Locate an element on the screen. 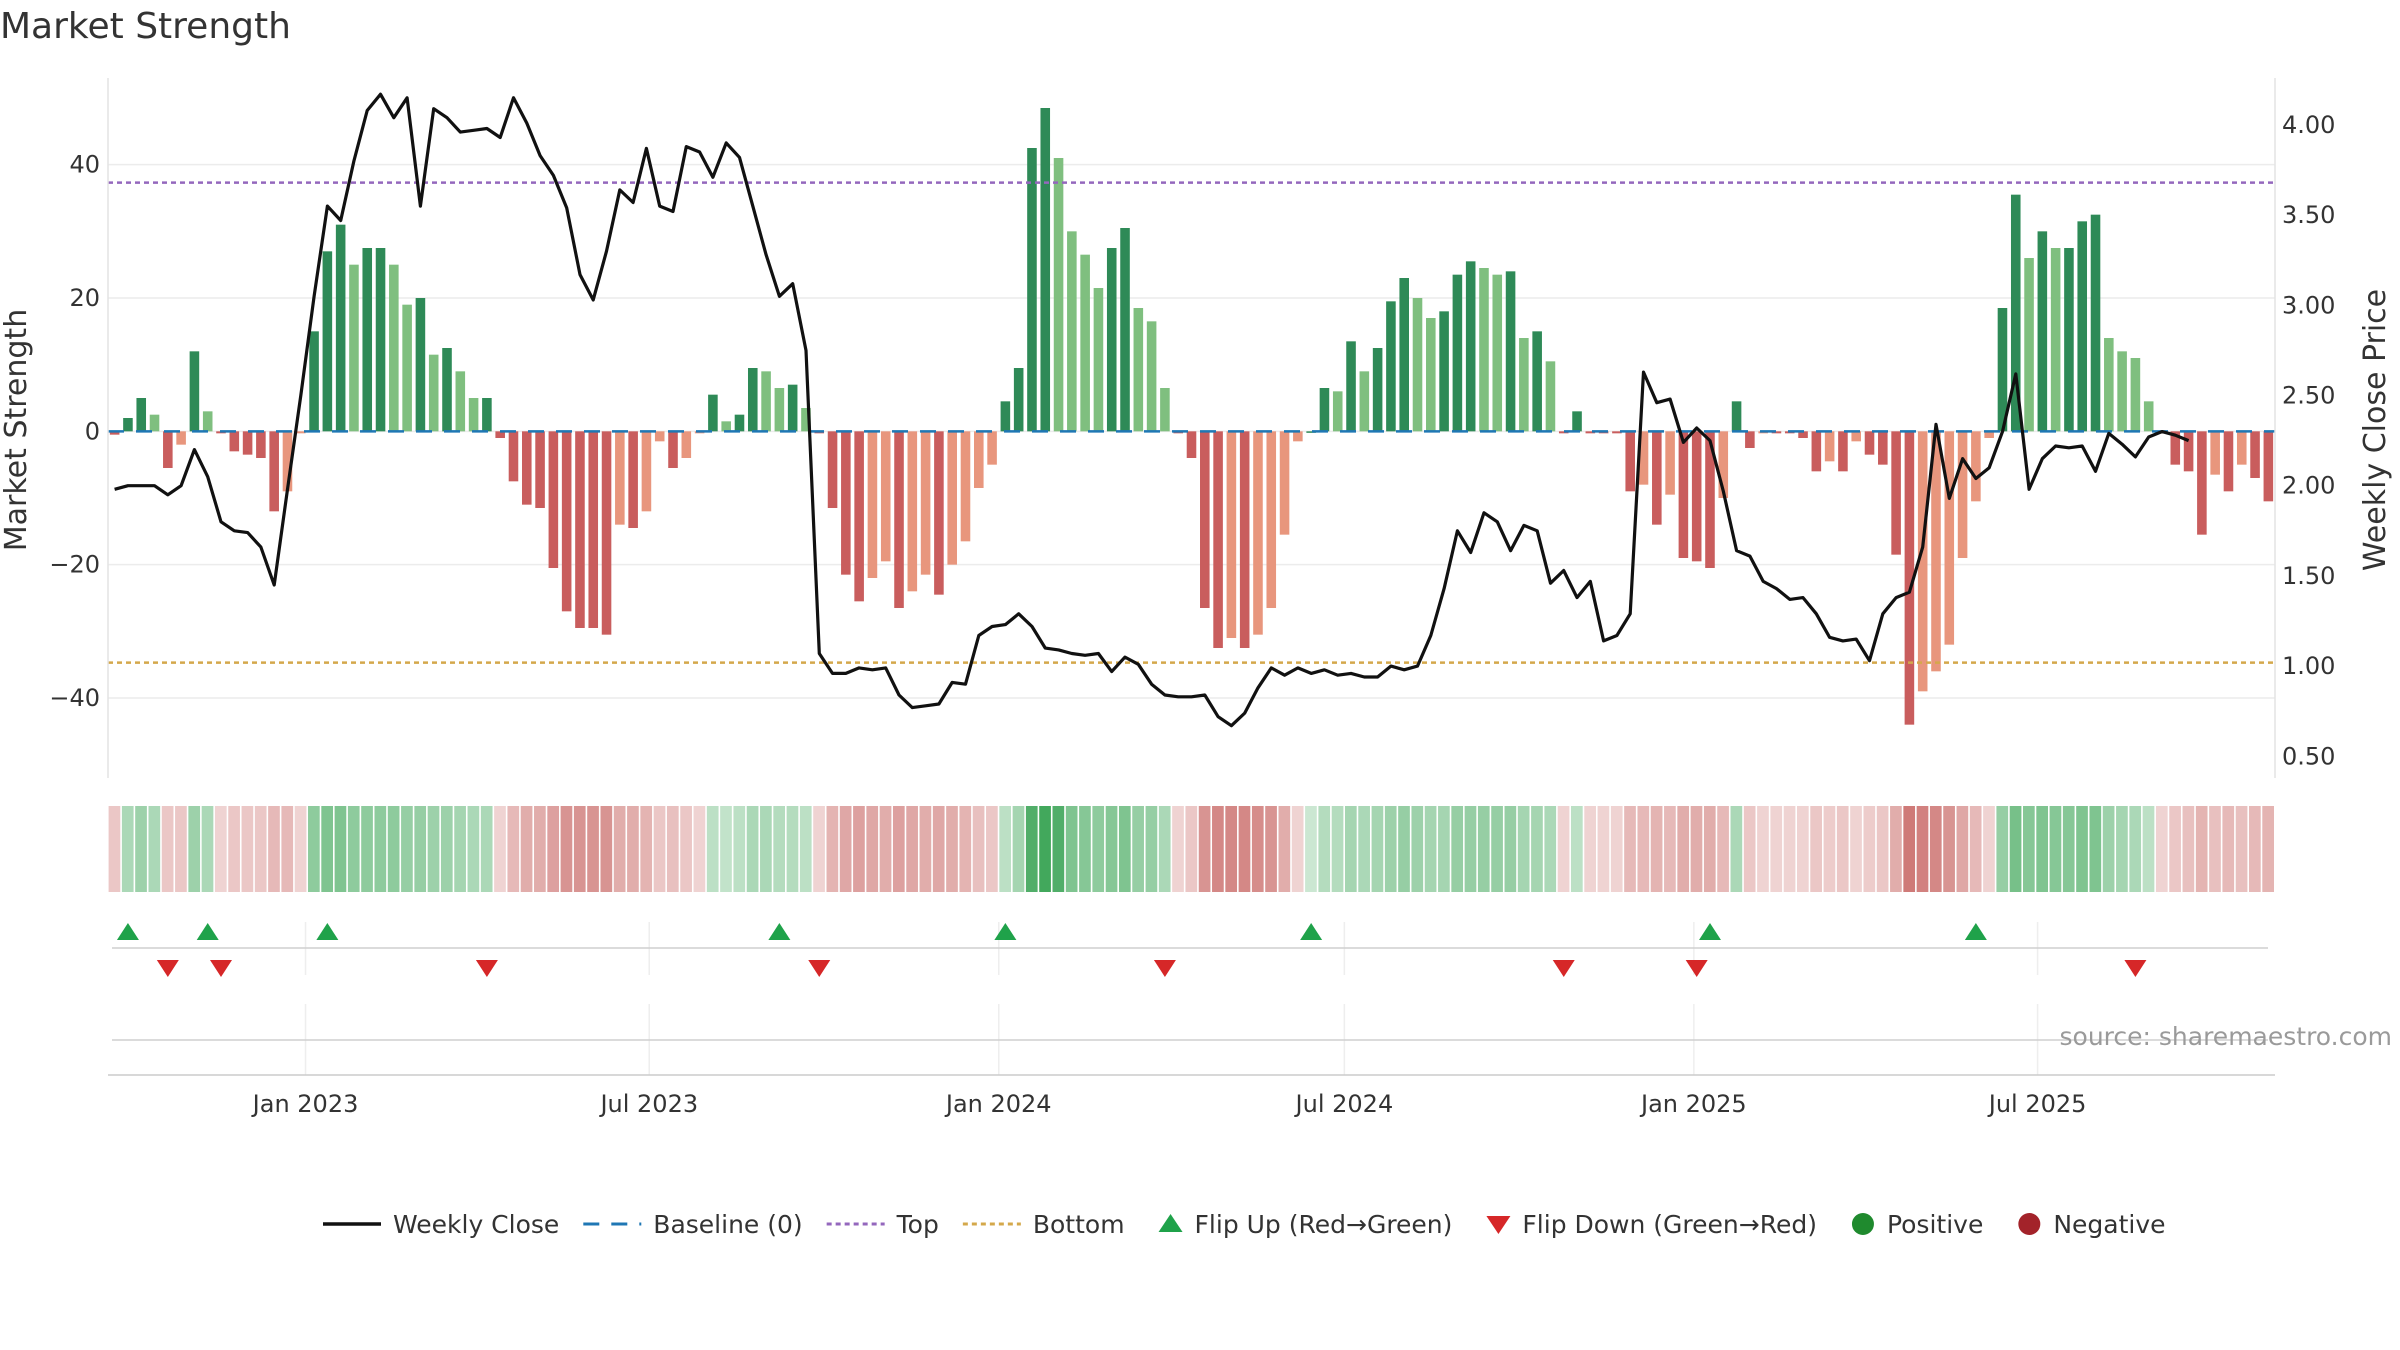 The height and width of the screenshot is (1350, 2400). legend-label: Positive is located at coordinates (1935, 1224).